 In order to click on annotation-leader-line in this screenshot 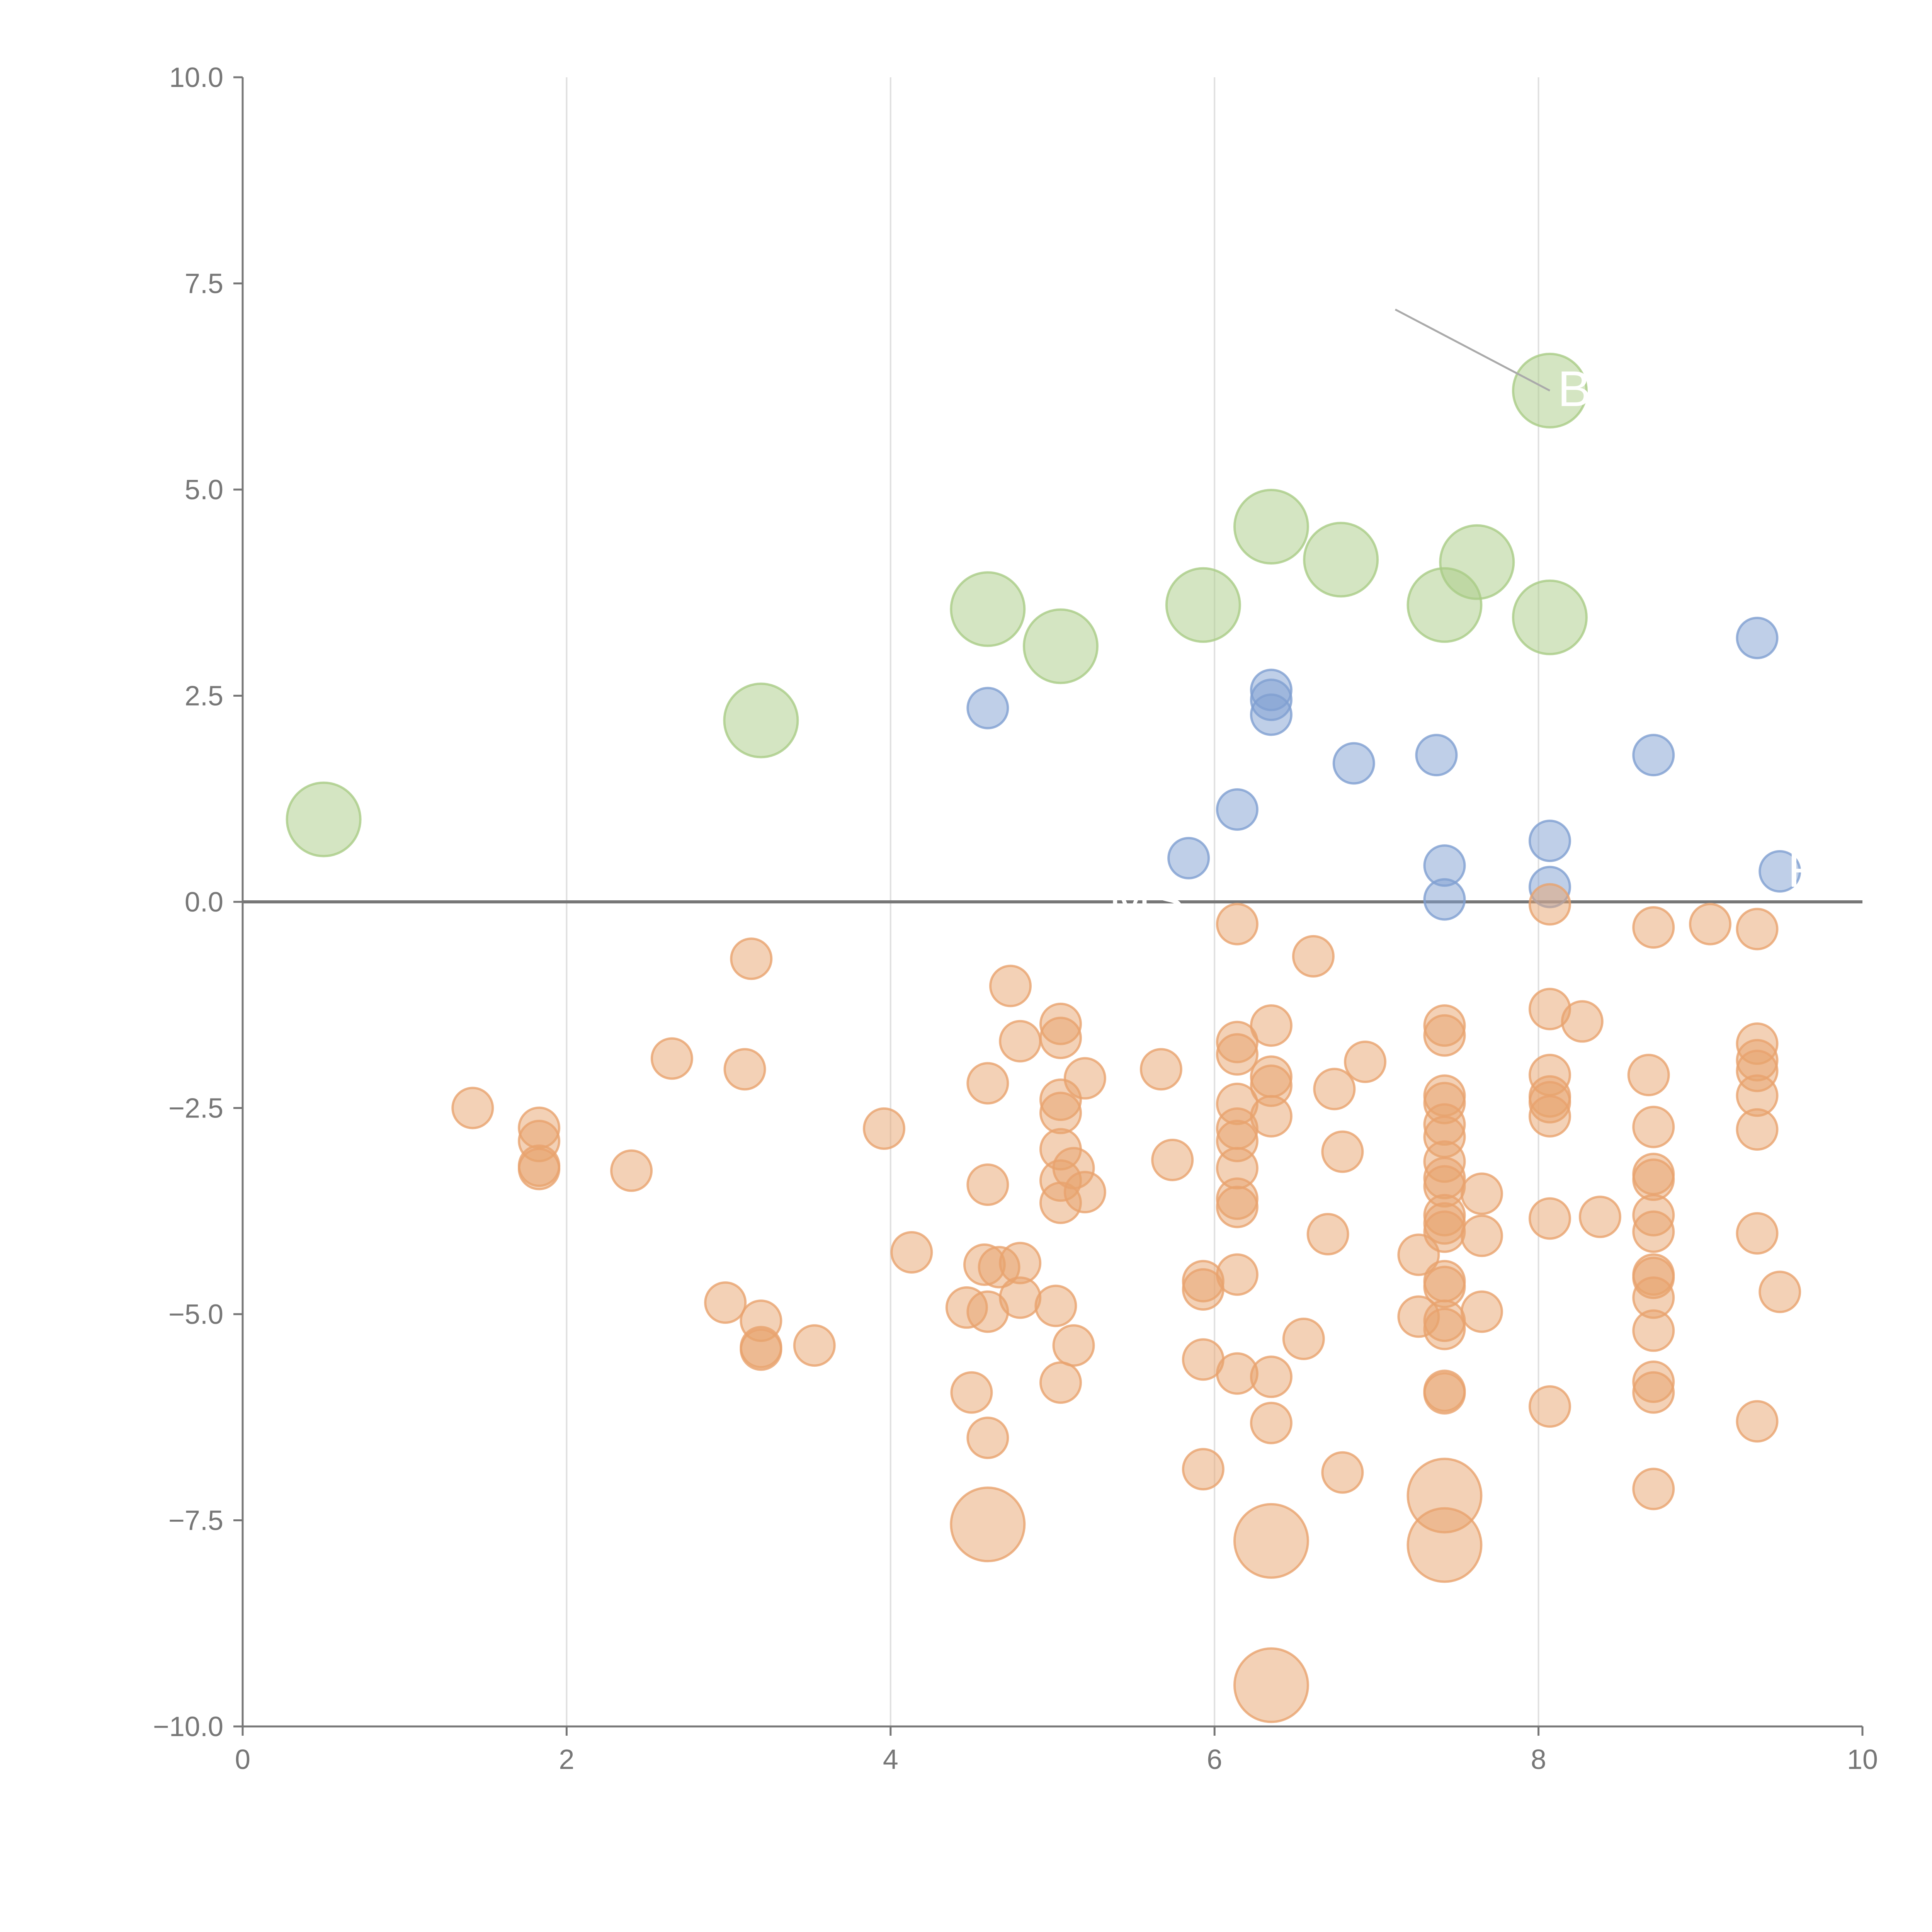, I will do `click(1473, 350)`.